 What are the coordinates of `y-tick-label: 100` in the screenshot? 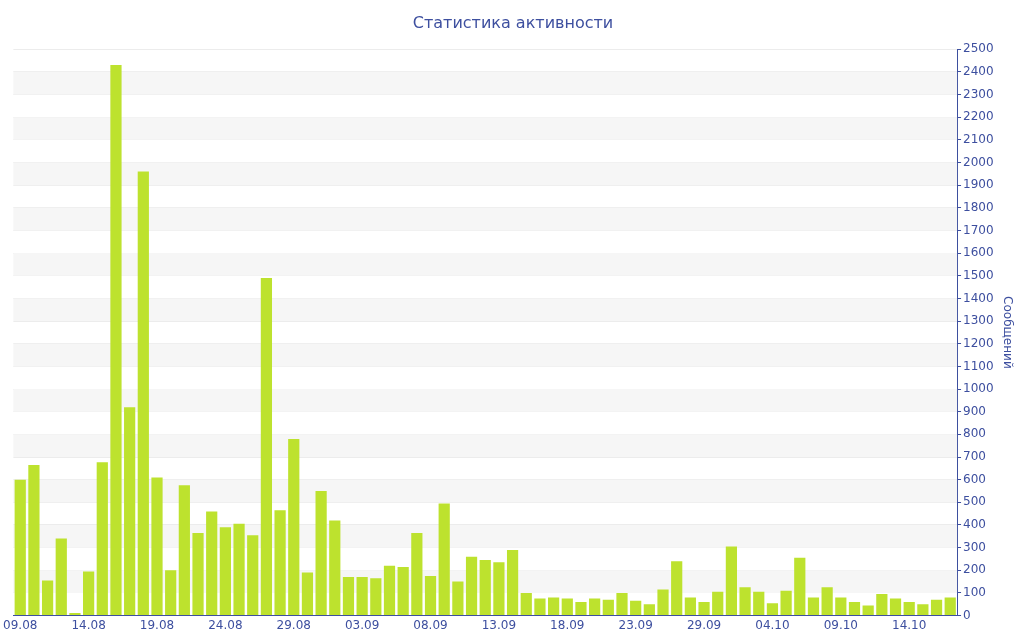 It's located at (974, 592).